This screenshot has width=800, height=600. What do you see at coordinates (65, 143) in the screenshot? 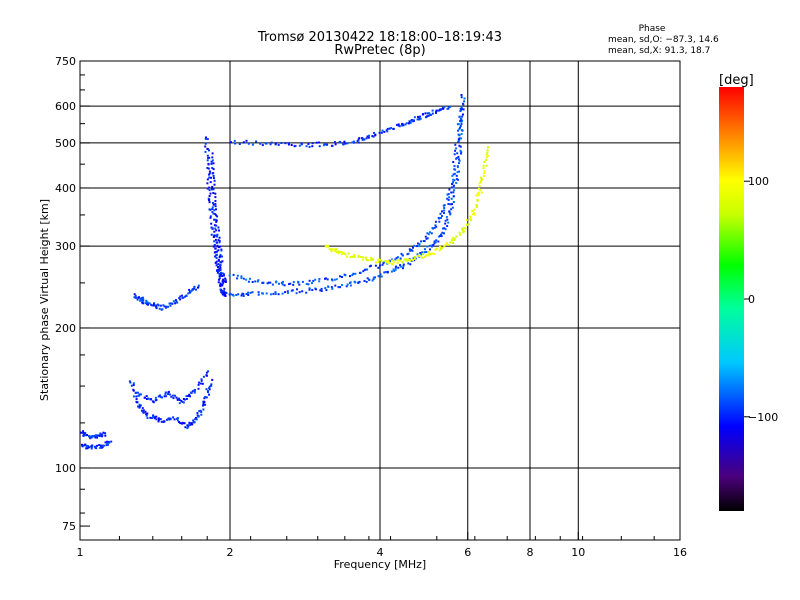
I see `y-tick-label: 500` at bounding box center [65, 143].